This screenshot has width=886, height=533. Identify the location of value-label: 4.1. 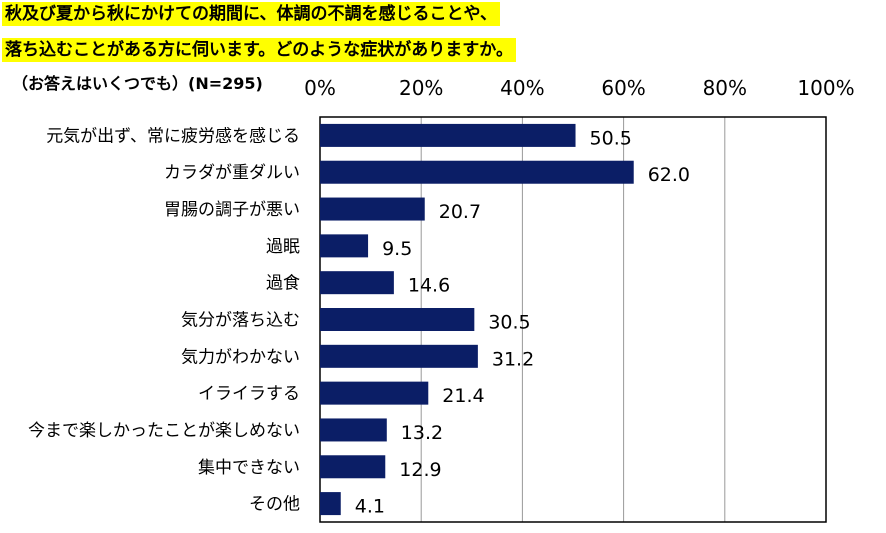
(370, 507).